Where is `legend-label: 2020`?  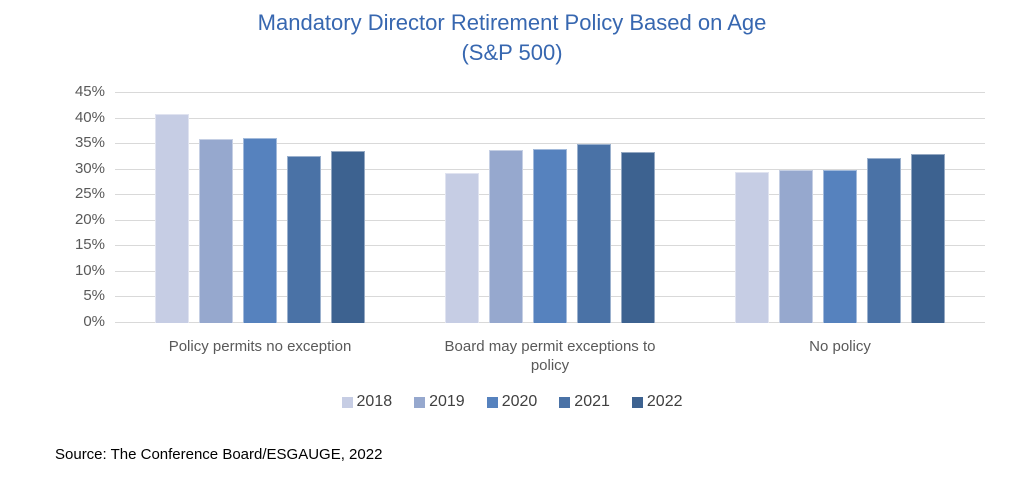
legend-label: 2020 is located at coordinates (519, 401).